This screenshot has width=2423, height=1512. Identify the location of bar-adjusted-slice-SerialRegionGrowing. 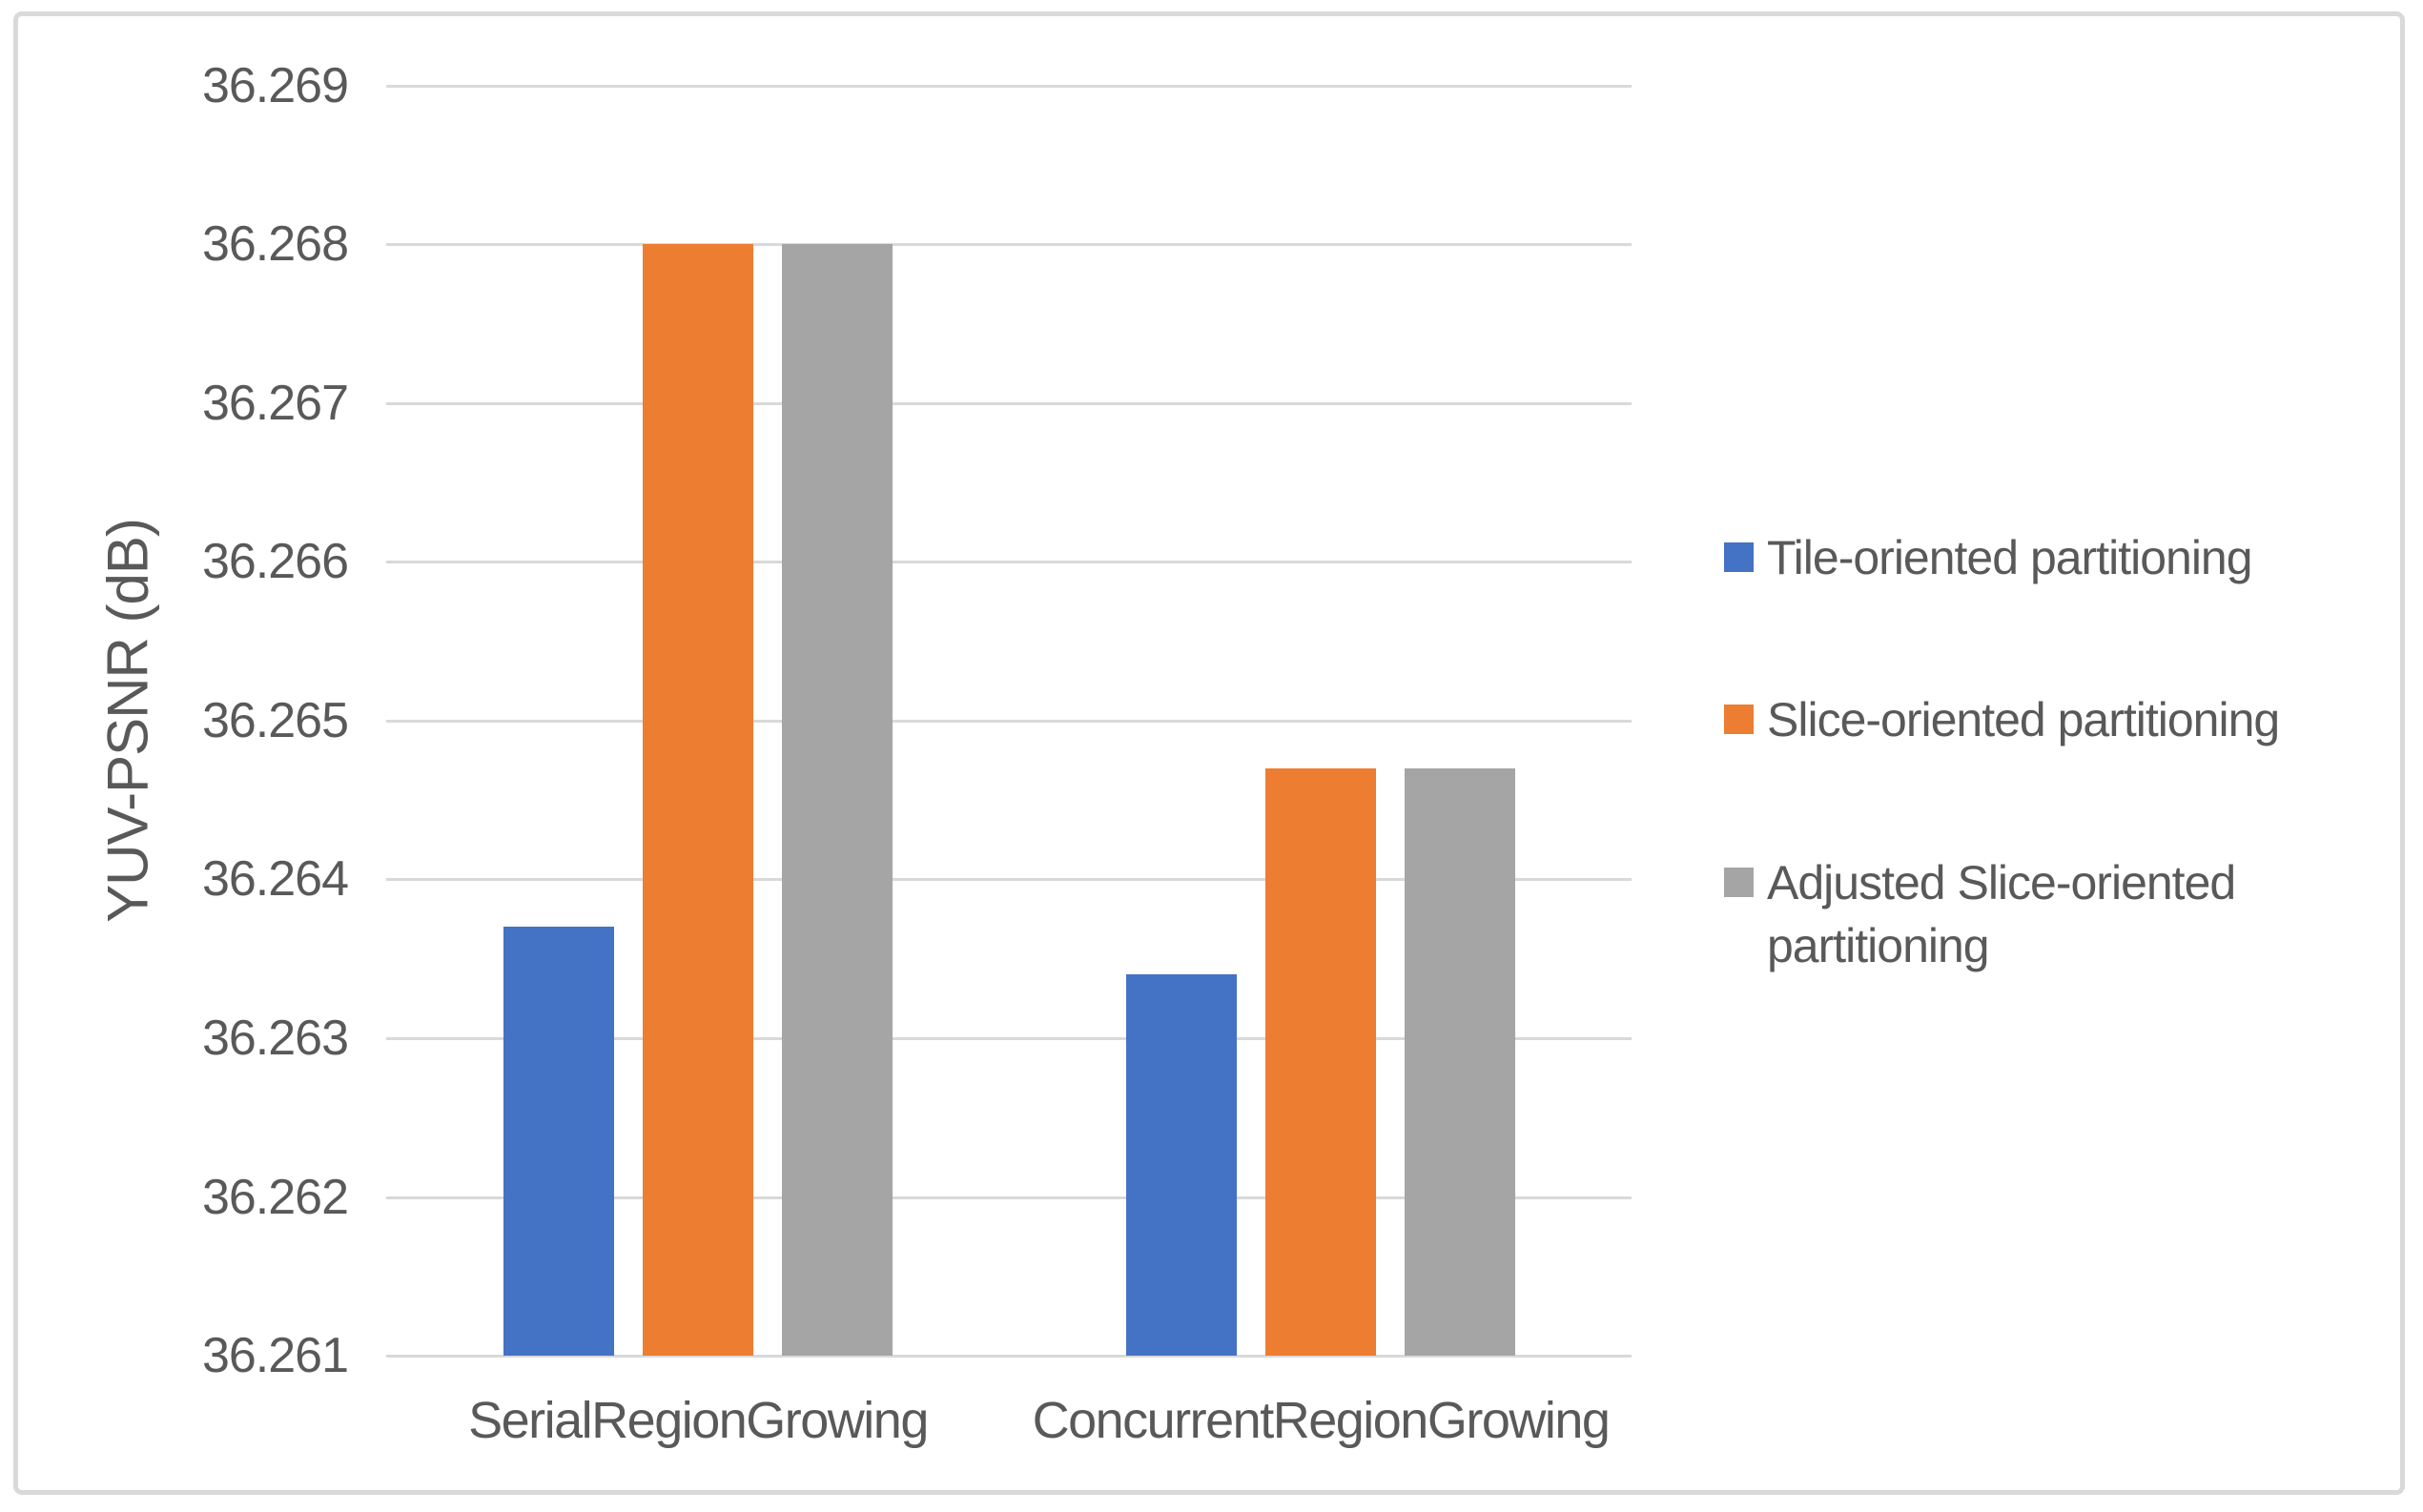
(837, 800).